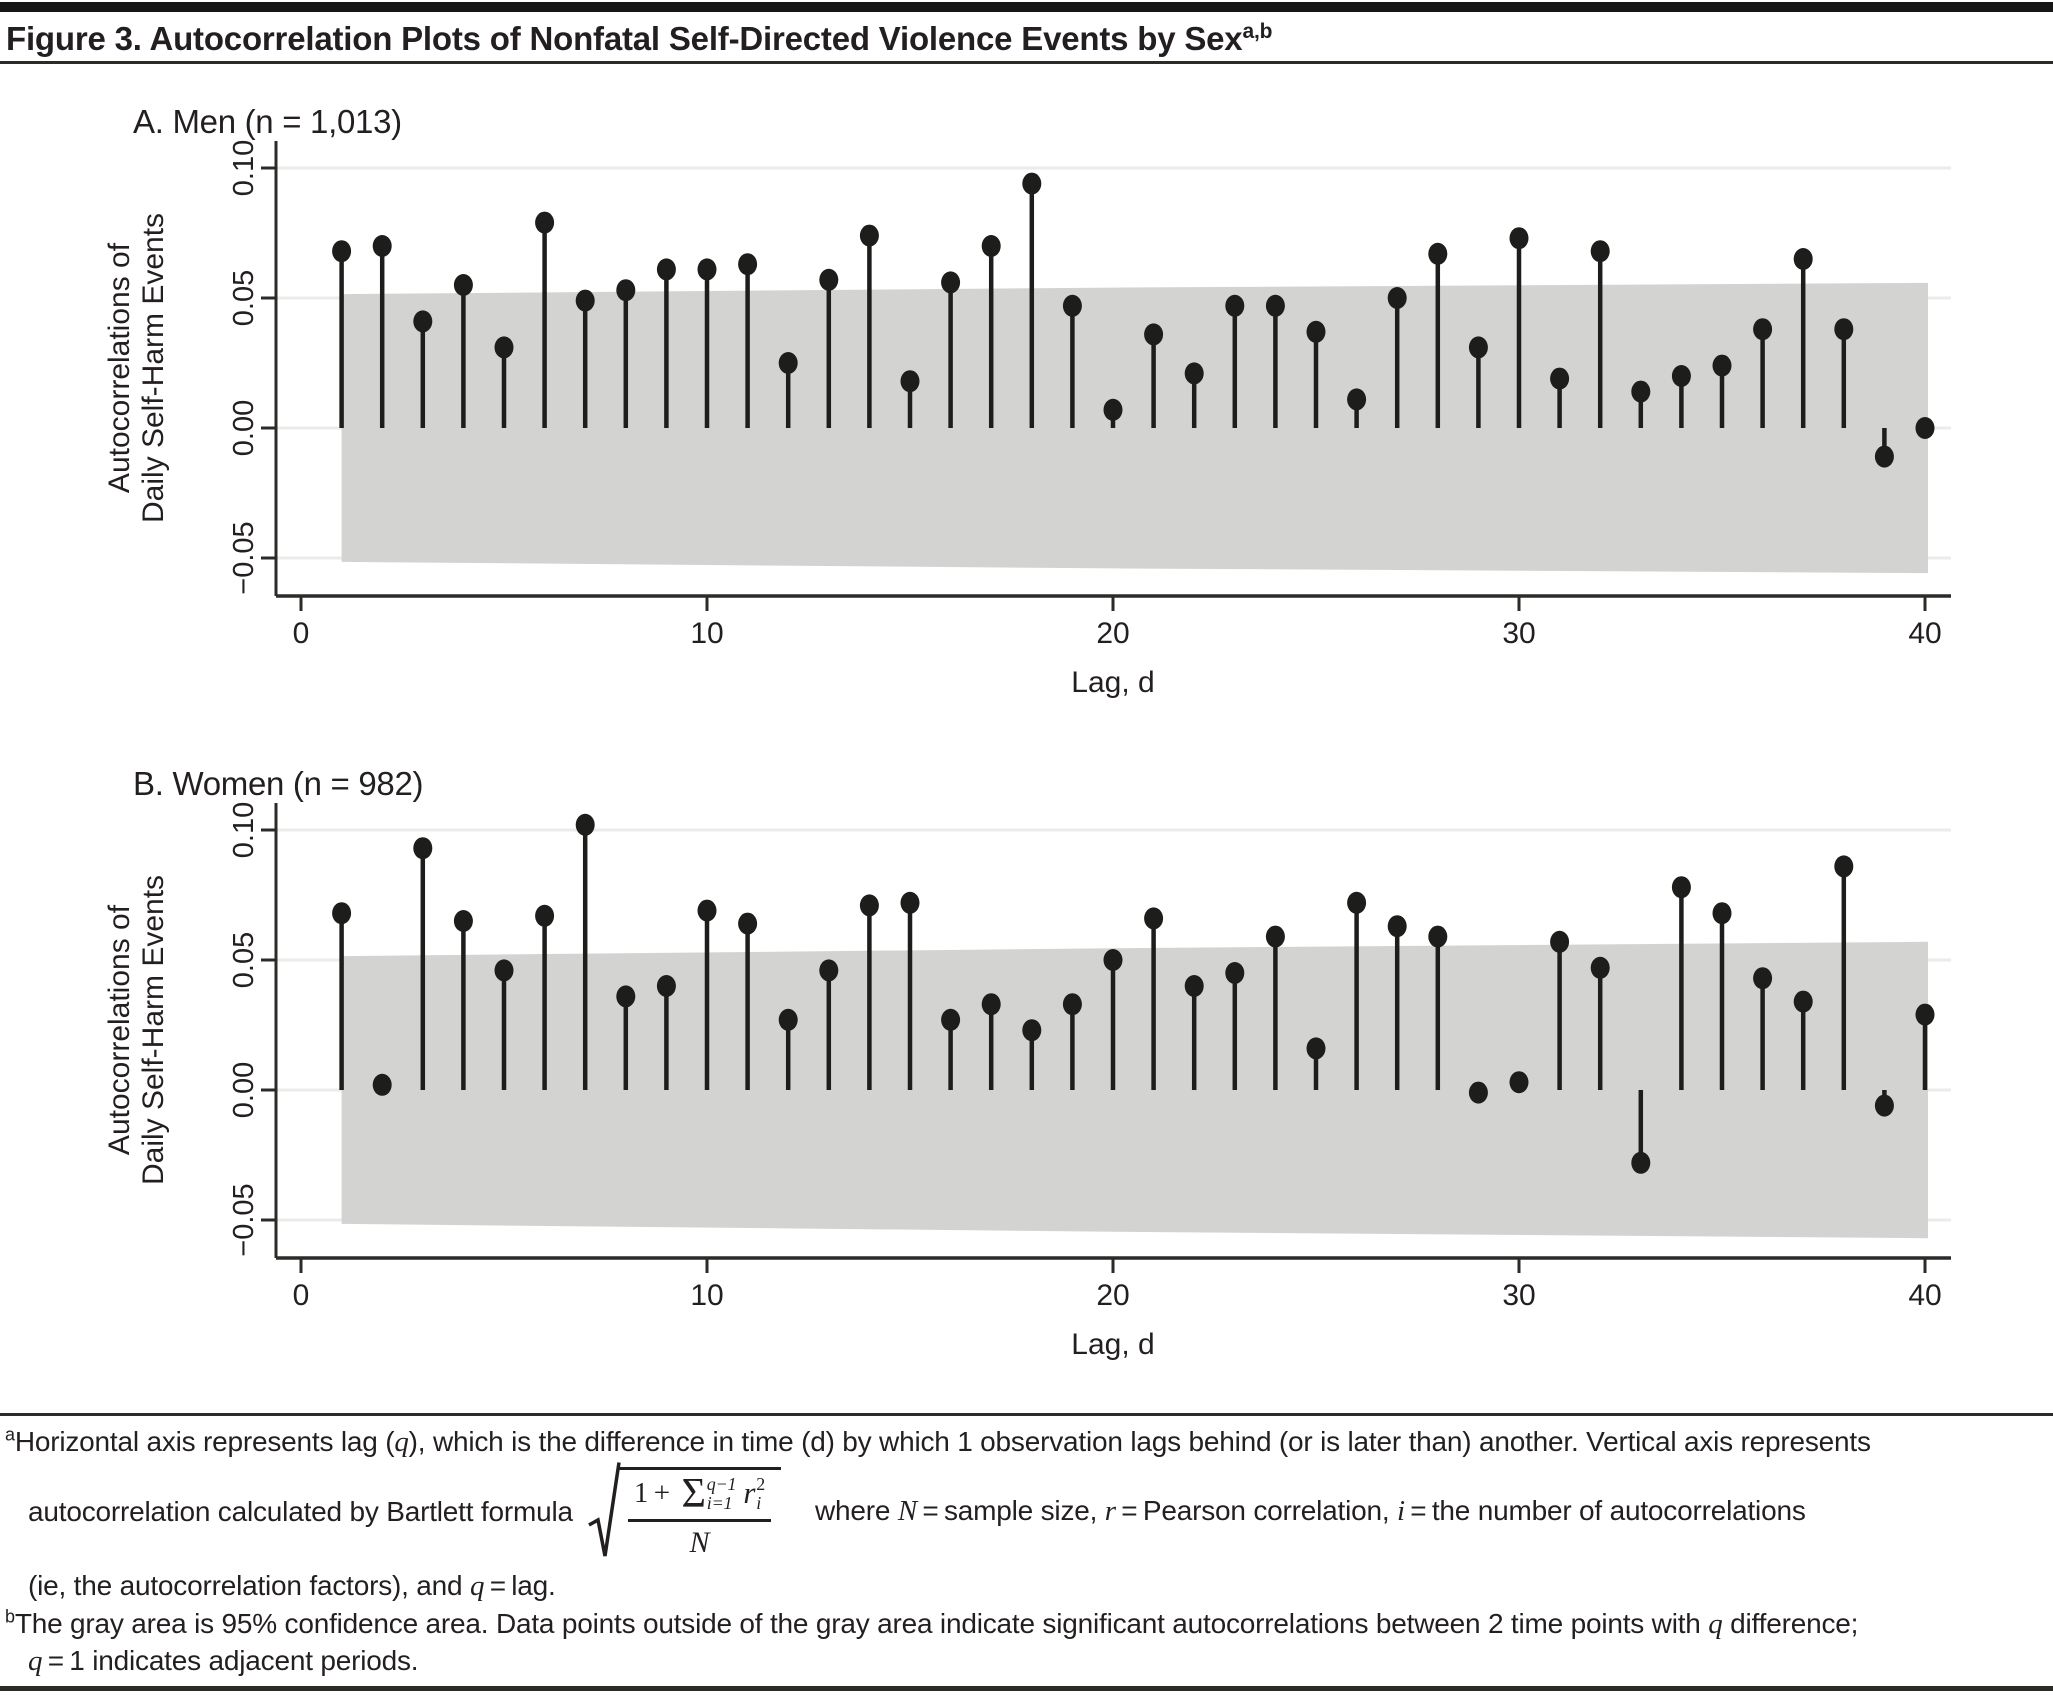 The height and width of the screenshot is (1700, 2053). Describe the element at coordinates (1026, 62) in the screenshot. I see `title-divider-rule` at that location.